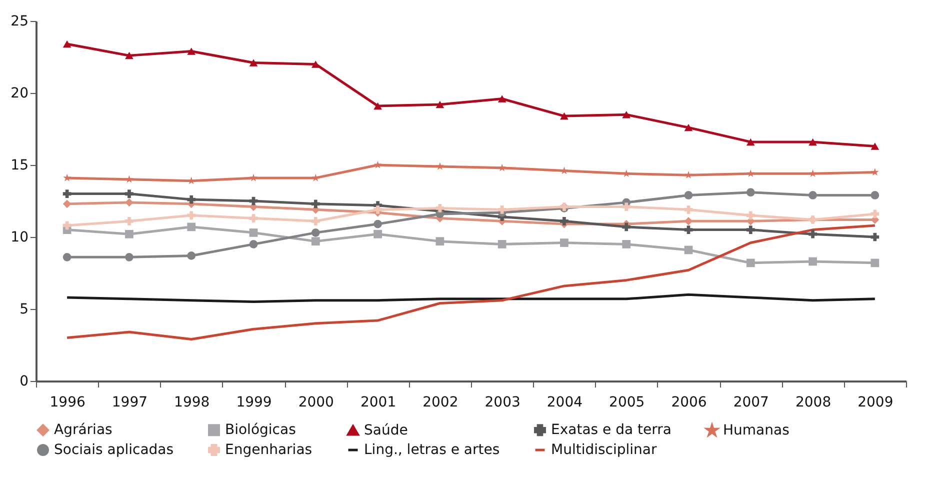 The height and width of the screenshot is (487, 942). What do you see at coordinates (114, 450) in the screenshot?
I see `legend-label: Sociais aplicadas` at bounding box center [114, 450].